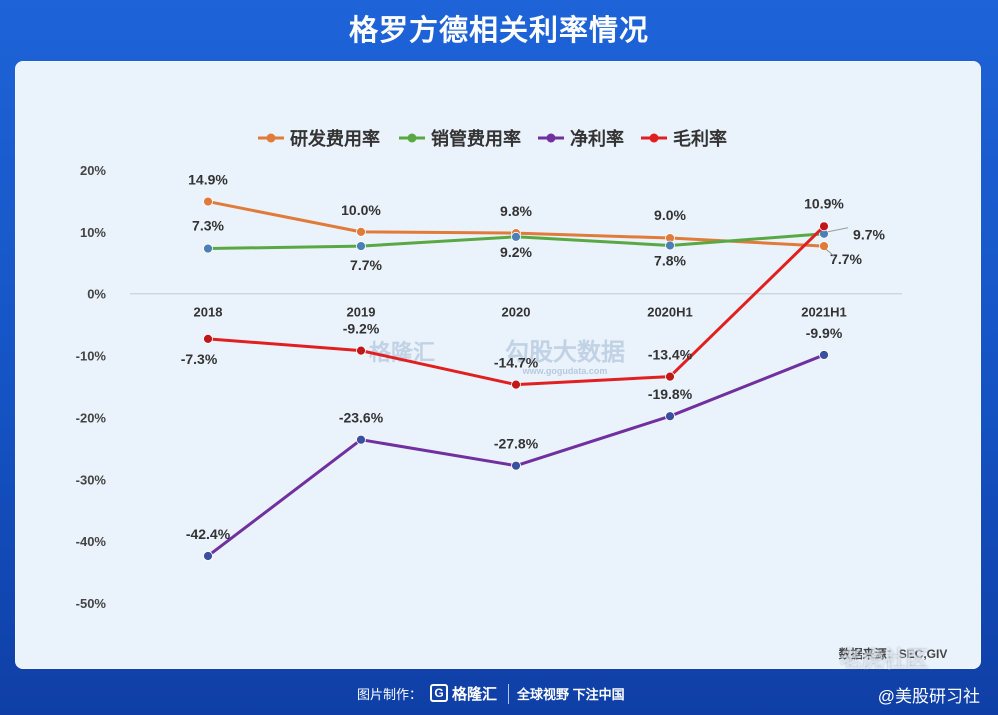 The width and height of the screenshot is (998, 715). I want to click on data-label: -23.6%, so click(361, 418).